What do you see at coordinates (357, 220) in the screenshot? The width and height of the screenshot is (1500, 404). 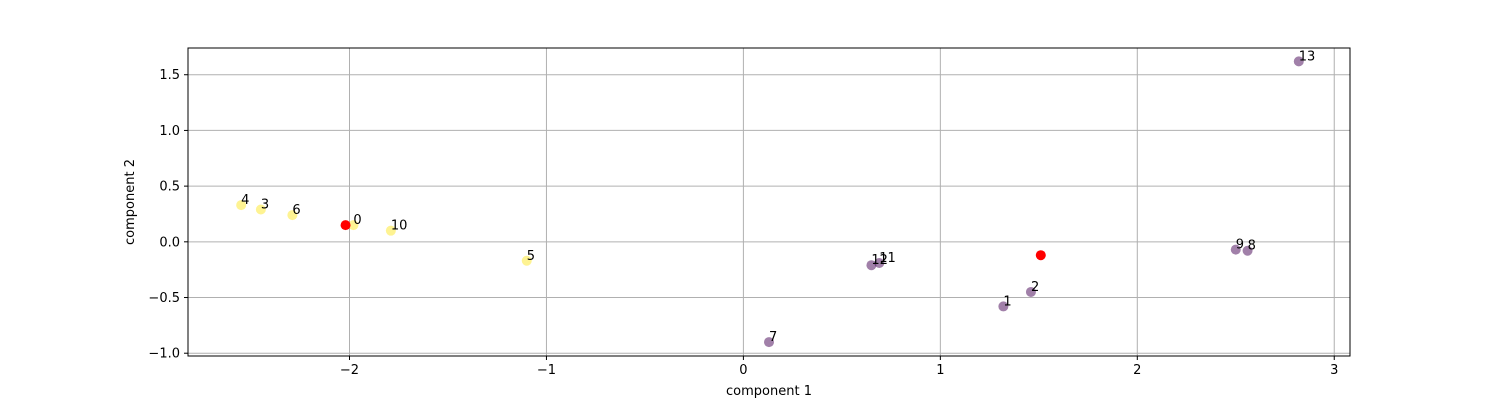 I see `point-label: 0` at bounding box center [357, 220].